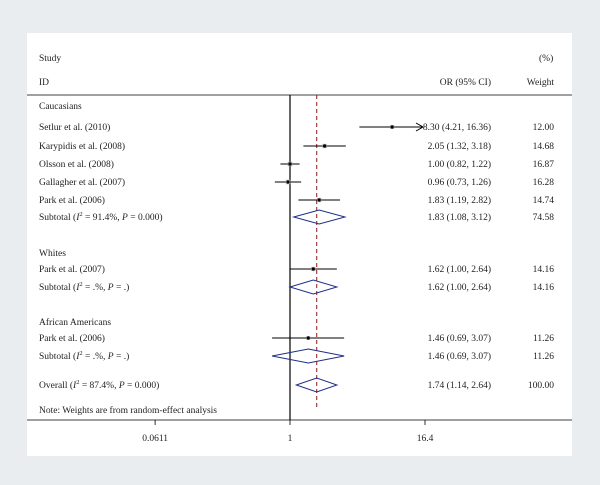  What do you see at coordinates (541, 386) in the screenshot?
I see `overall-weight: 100.00` at bounding box center [541, 386].